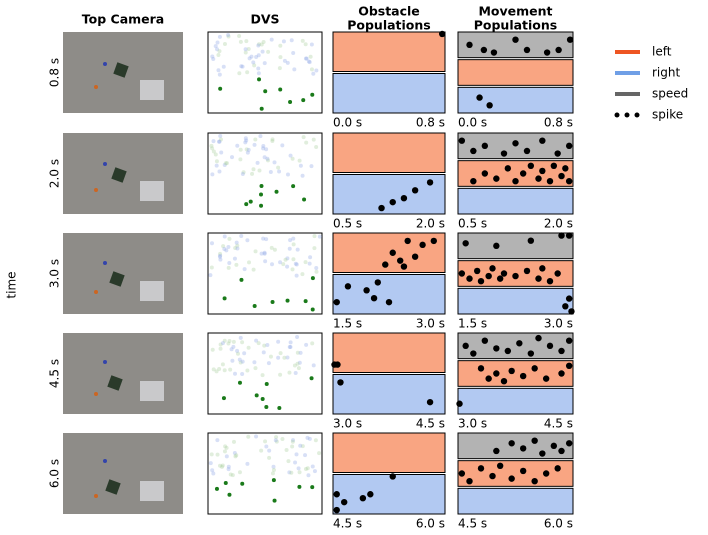  I want to click on column-title: Top Camera, so click(123, 19).